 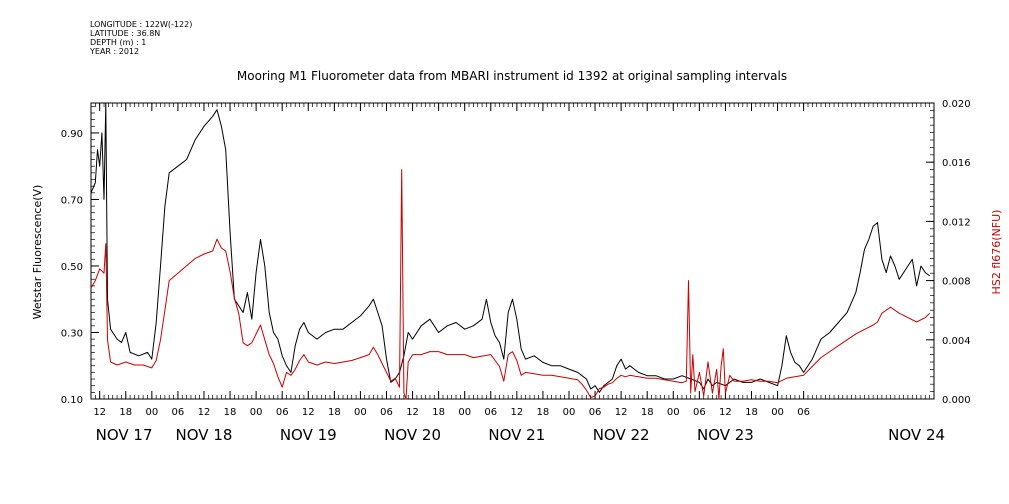 What do you see at coordinates (412, 435) in the screenshot?
I see `x-day-label: NOV 20` at bounding box center [412, 435].